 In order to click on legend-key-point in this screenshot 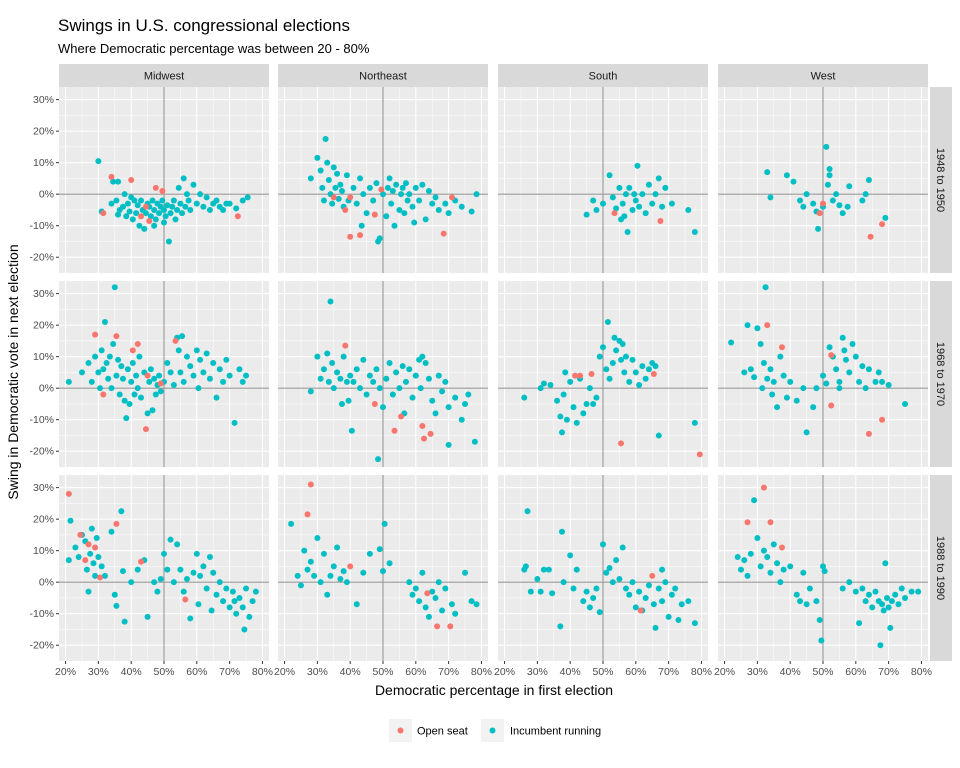, I will do `click(492, 730)`.